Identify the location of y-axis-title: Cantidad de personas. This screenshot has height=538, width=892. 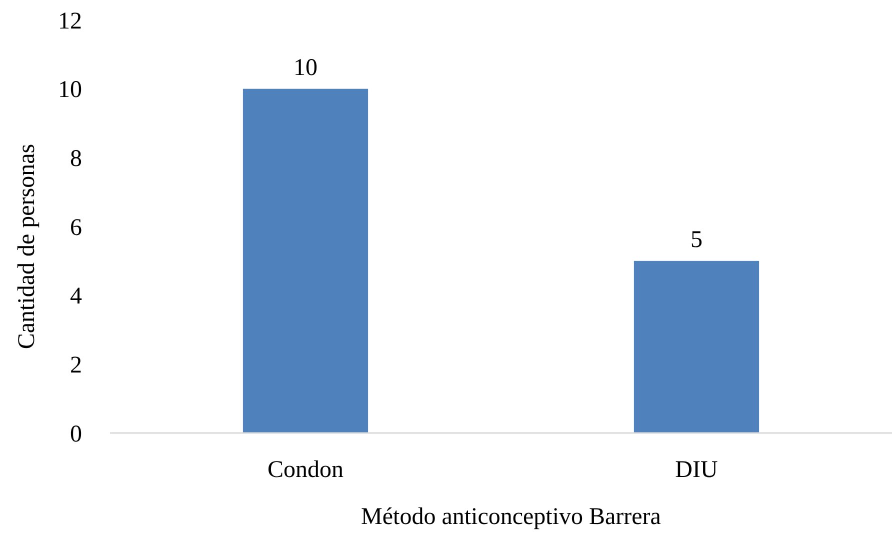
(27, 247).